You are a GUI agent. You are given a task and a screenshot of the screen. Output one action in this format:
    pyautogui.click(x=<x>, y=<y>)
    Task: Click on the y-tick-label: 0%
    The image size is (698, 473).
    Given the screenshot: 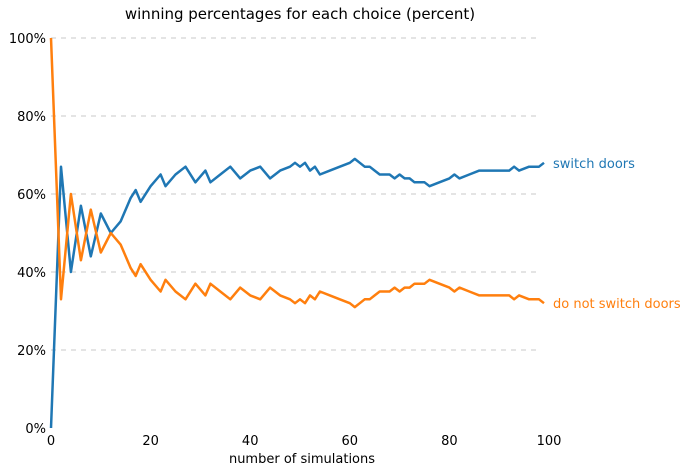 What is the action you would take?
    pyautogui.click(x=35, y=429)
    